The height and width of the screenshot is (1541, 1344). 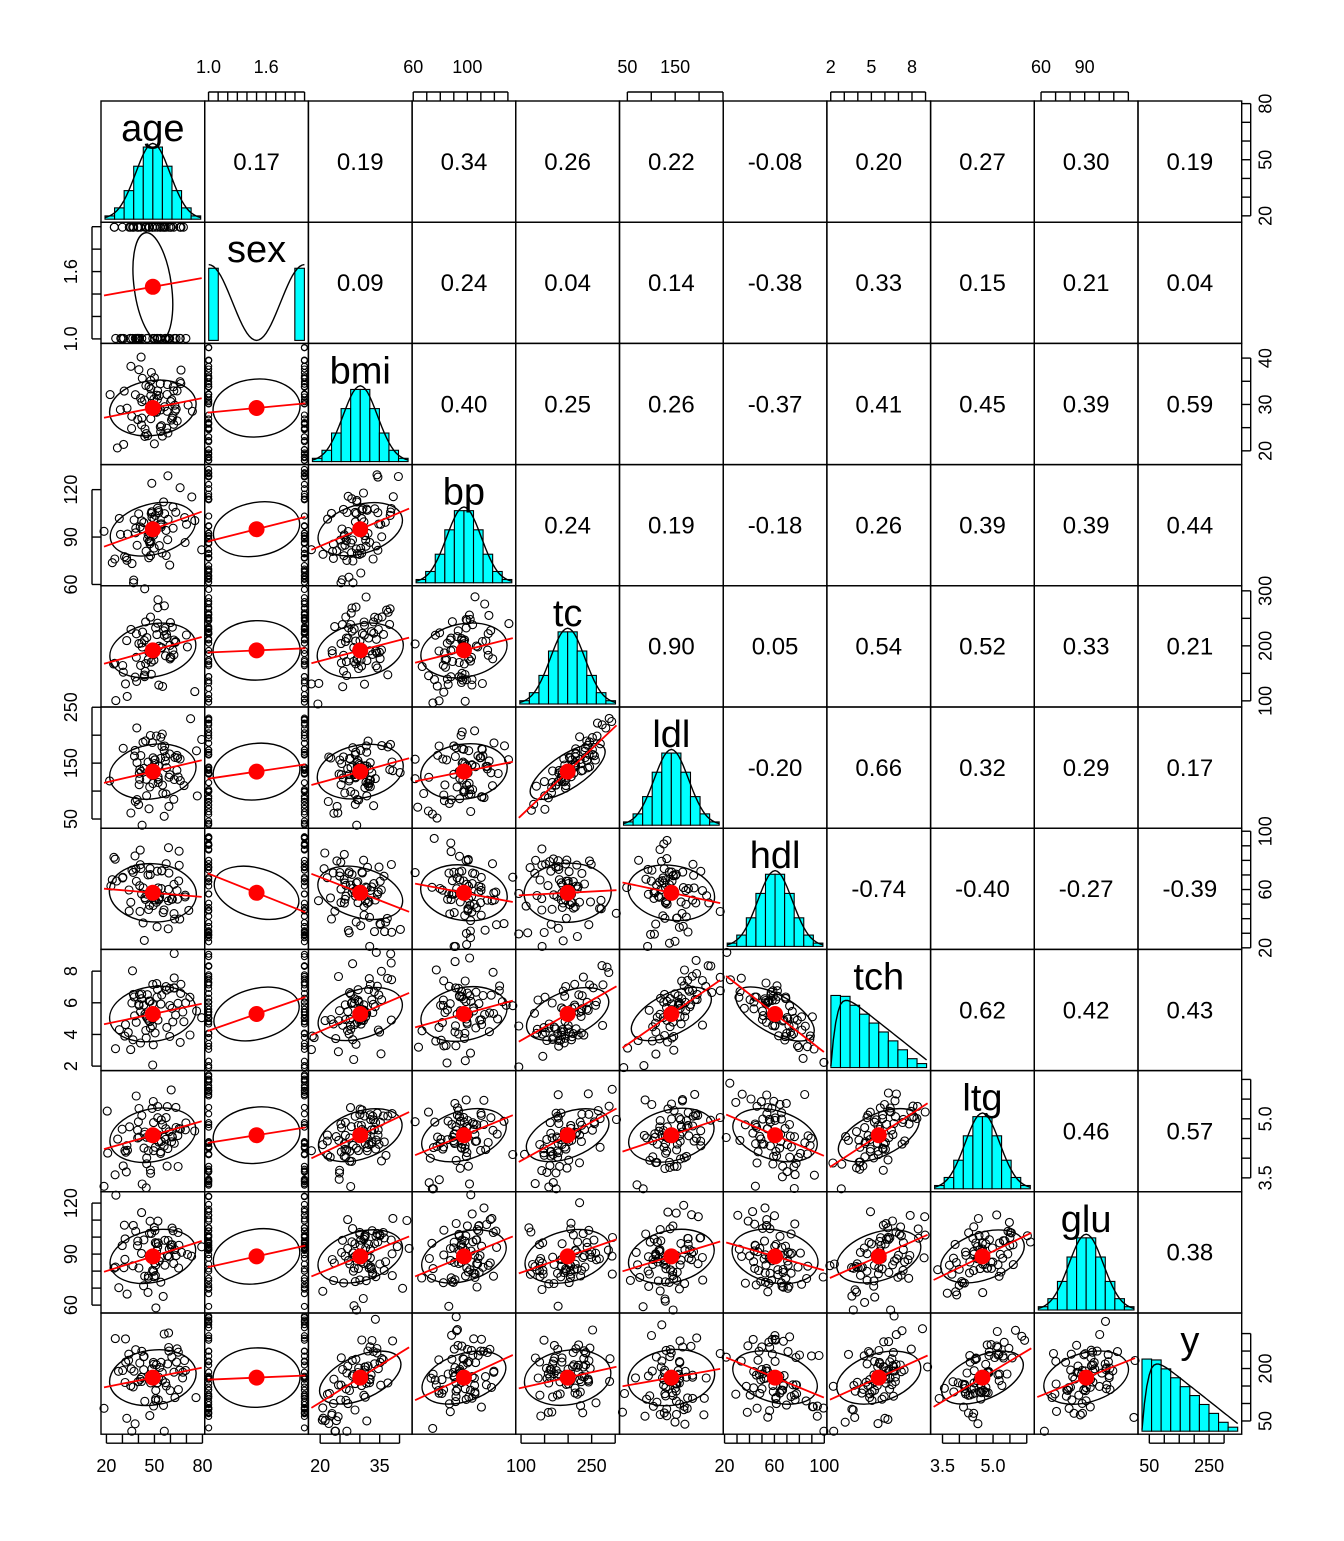 What do you see at coordinates (878, 162) in the screenshot?
I see `correlation-age-tch: 0.20` at bounding box center [878, 162].